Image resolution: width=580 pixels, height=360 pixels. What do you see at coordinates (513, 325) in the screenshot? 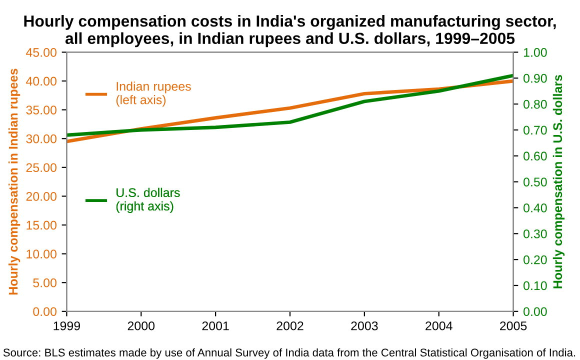
I see `x-tick-label: 2005` at bounding box center [513, 325].